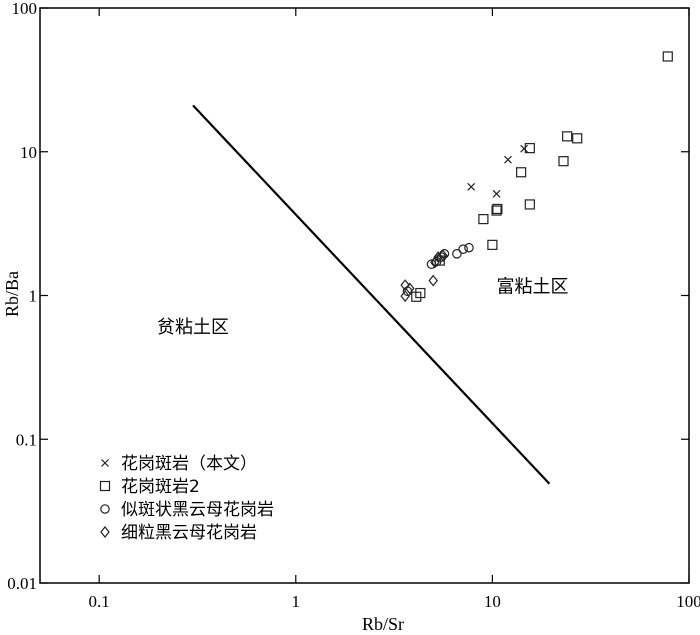 This screenshot has width=700, height=635. I want to click on y-tick-label: 100, so click(25, 9).